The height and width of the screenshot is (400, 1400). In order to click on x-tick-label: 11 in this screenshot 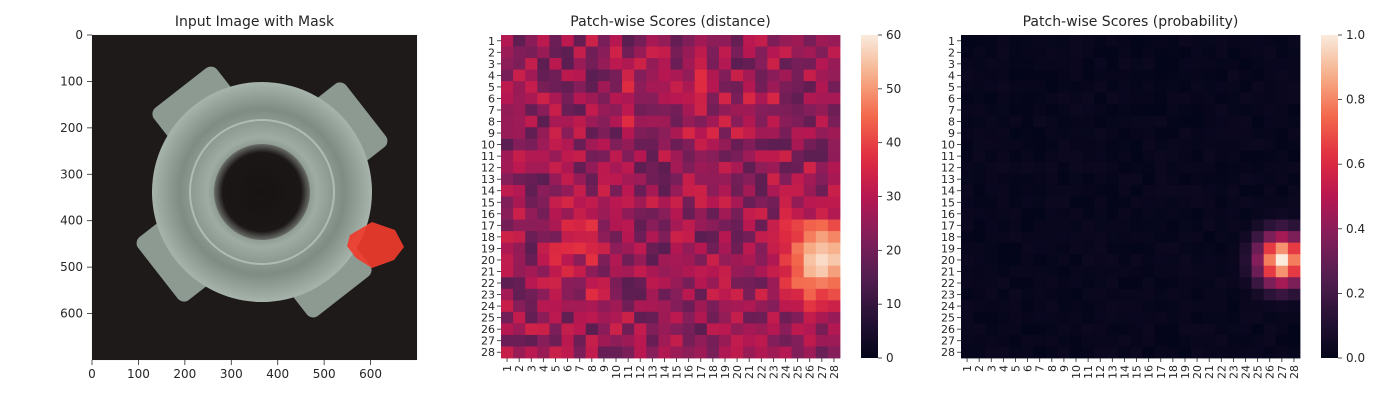, I will do `click(1088, 372)`.